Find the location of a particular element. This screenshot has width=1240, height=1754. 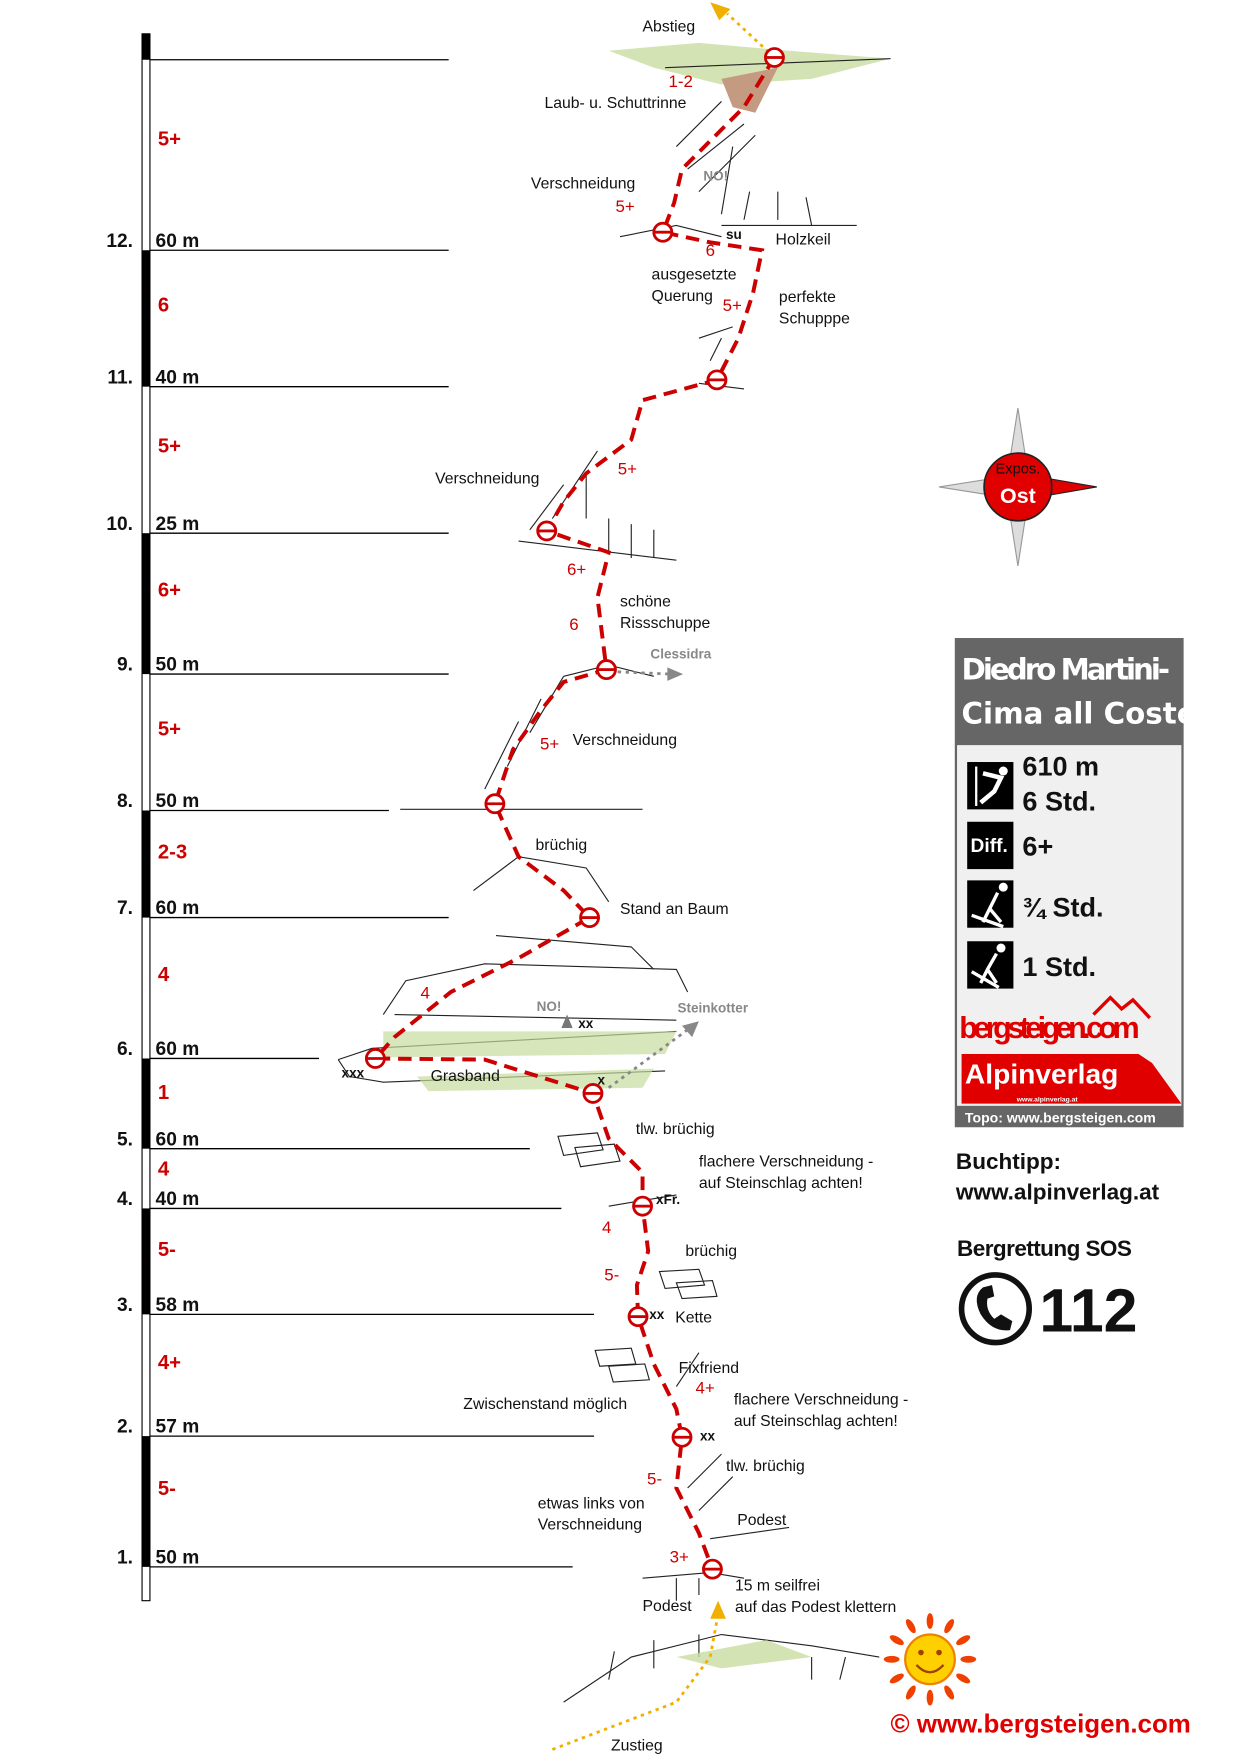

label: Rissschuppe is located at coordinates (665, 623).